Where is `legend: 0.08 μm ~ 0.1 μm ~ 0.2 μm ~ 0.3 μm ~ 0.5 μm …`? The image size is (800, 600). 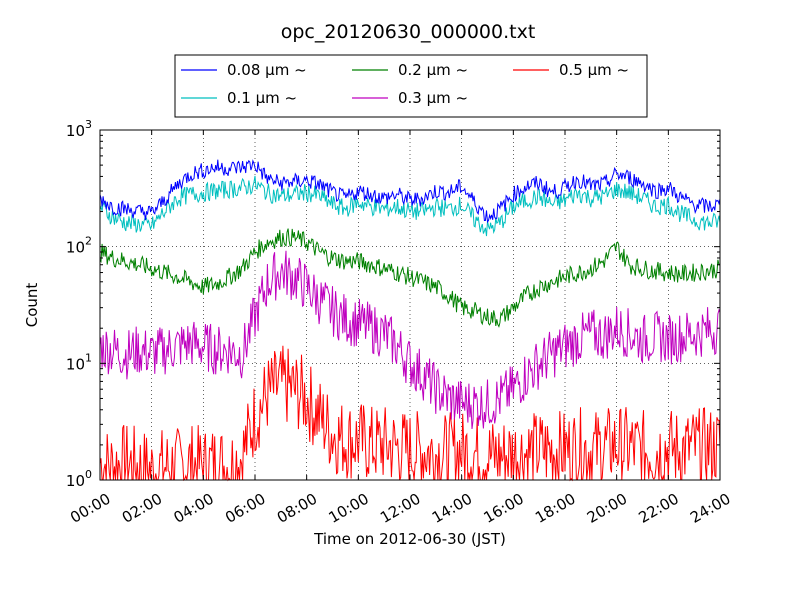 legend: 0.08 μm ~ 0.1 μm ~ 0.2 μm ~ 0.3 μm ~ 0.5 μm … is located at coordinates (411, 86).